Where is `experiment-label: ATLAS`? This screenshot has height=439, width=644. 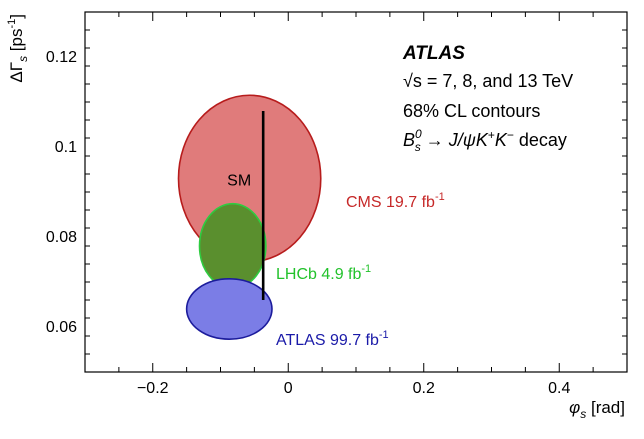 experiment-label: ATLAS is located at coordinates (433, 53).